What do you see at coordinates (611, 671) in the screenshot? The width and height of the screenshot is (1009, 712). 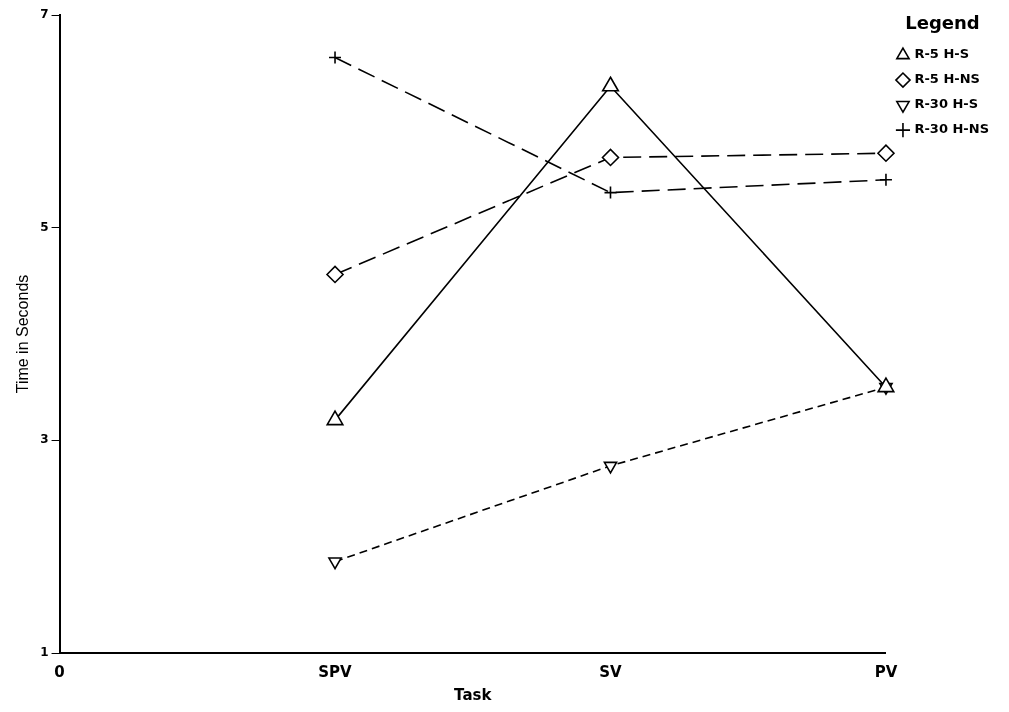 I see `x-tick-label: SV` at bounding box center [611, 671].